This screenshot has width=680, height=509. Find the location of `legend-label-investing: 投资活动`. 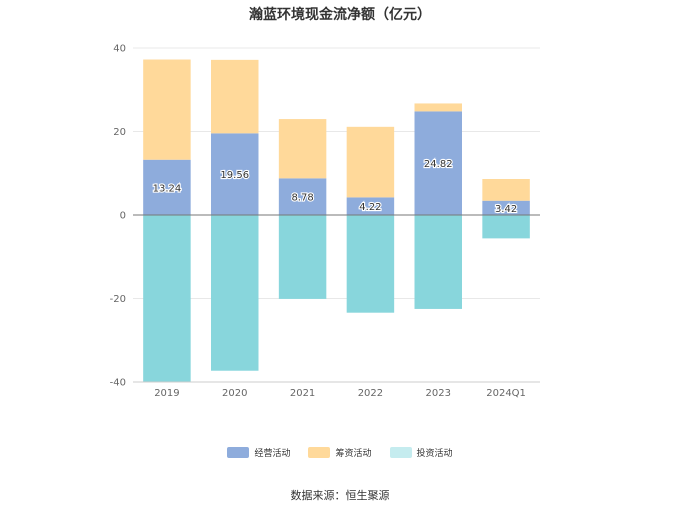

legend-label-investing: 投资活动 is located at coordinates (434, 454).